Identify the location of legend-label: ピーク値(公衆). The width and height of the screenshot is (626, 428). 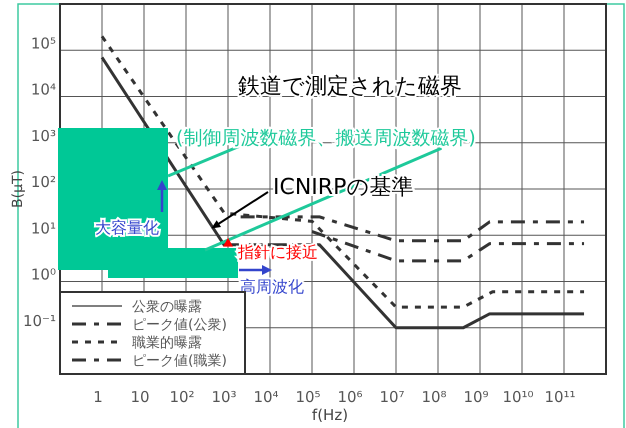
(179, 325).